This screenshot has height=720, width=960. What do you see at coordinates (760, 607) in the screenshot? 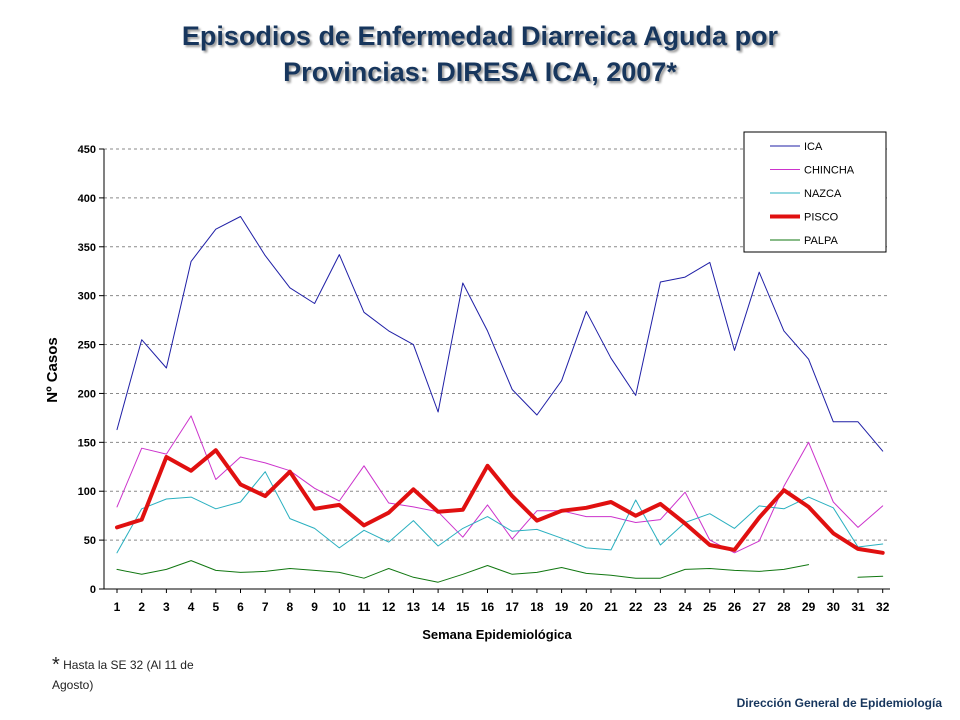
I see `x-tick-label-27: 27` at bounding box center [760, 607].